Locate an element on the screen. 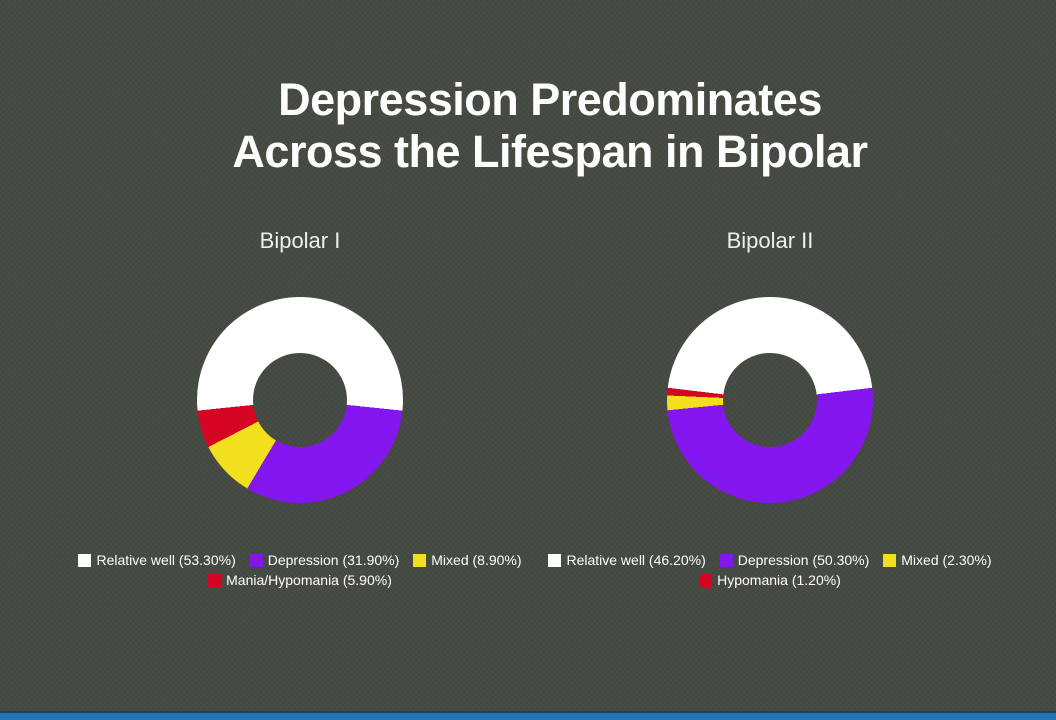  legend-item: Mixed (8.90%) is located at coordinates (467, 560).